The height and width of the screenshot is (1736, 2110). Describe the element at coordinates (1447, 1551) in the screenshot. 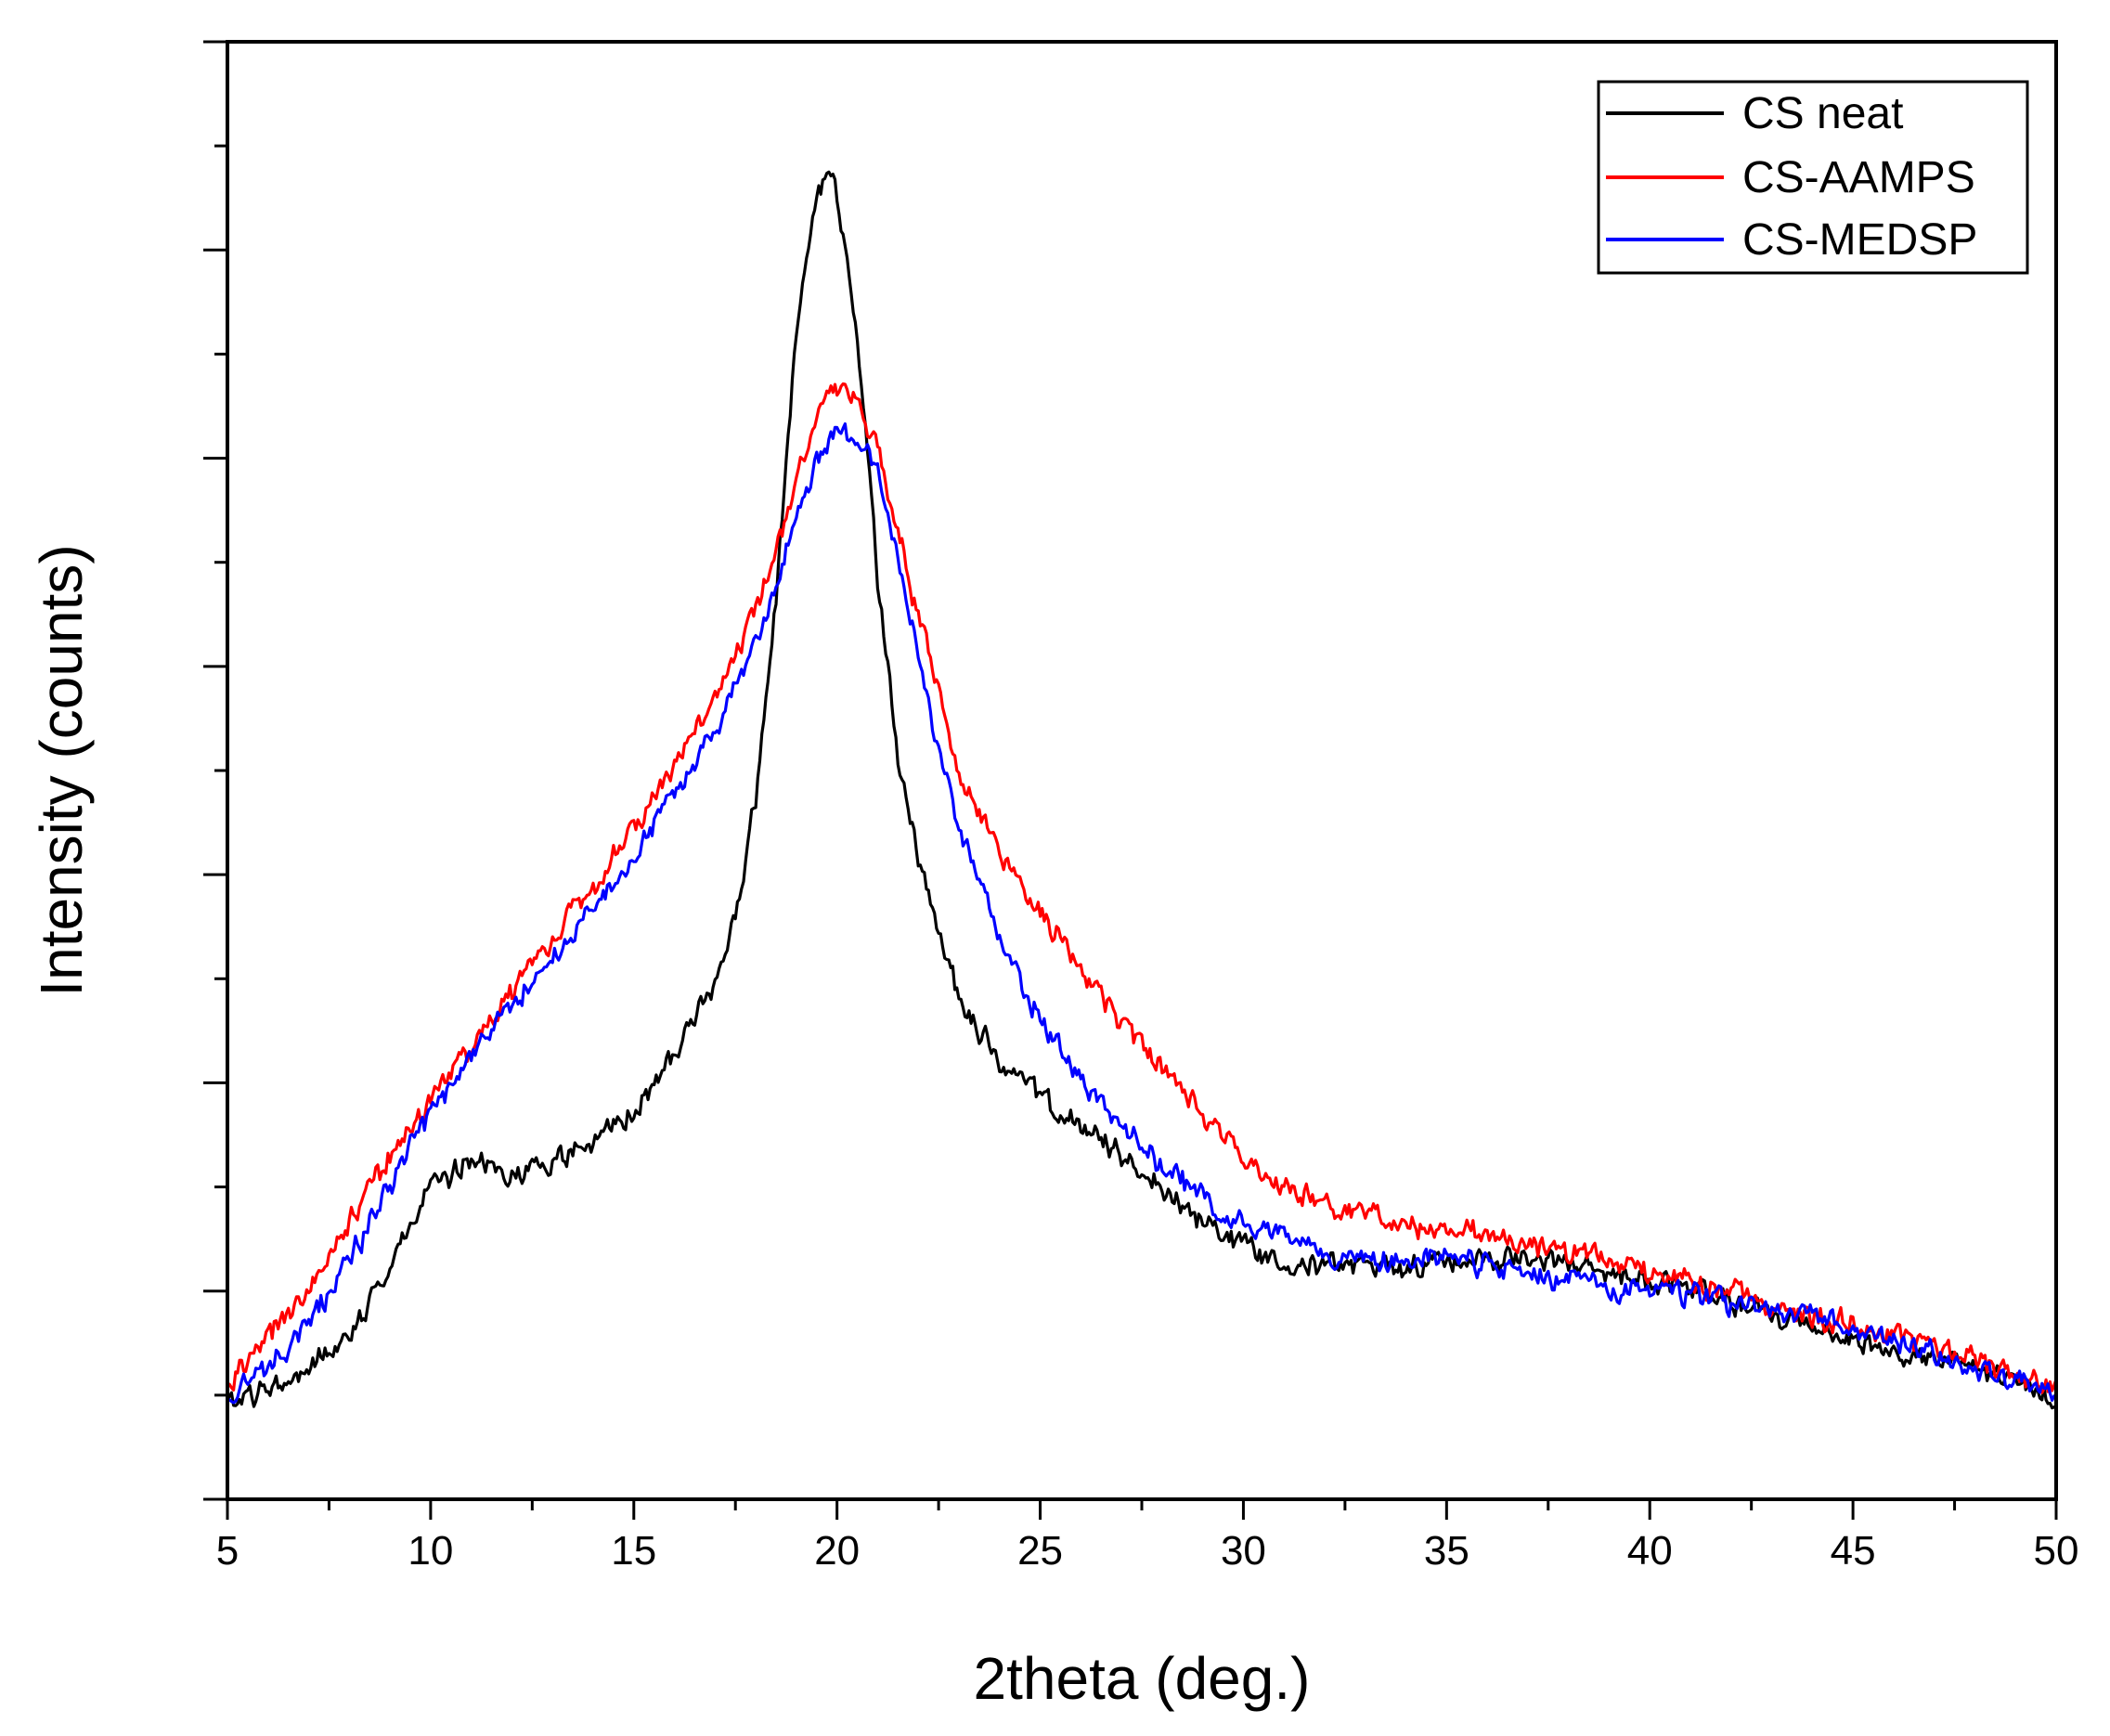

I see `x-tick-label: 35` at that location.